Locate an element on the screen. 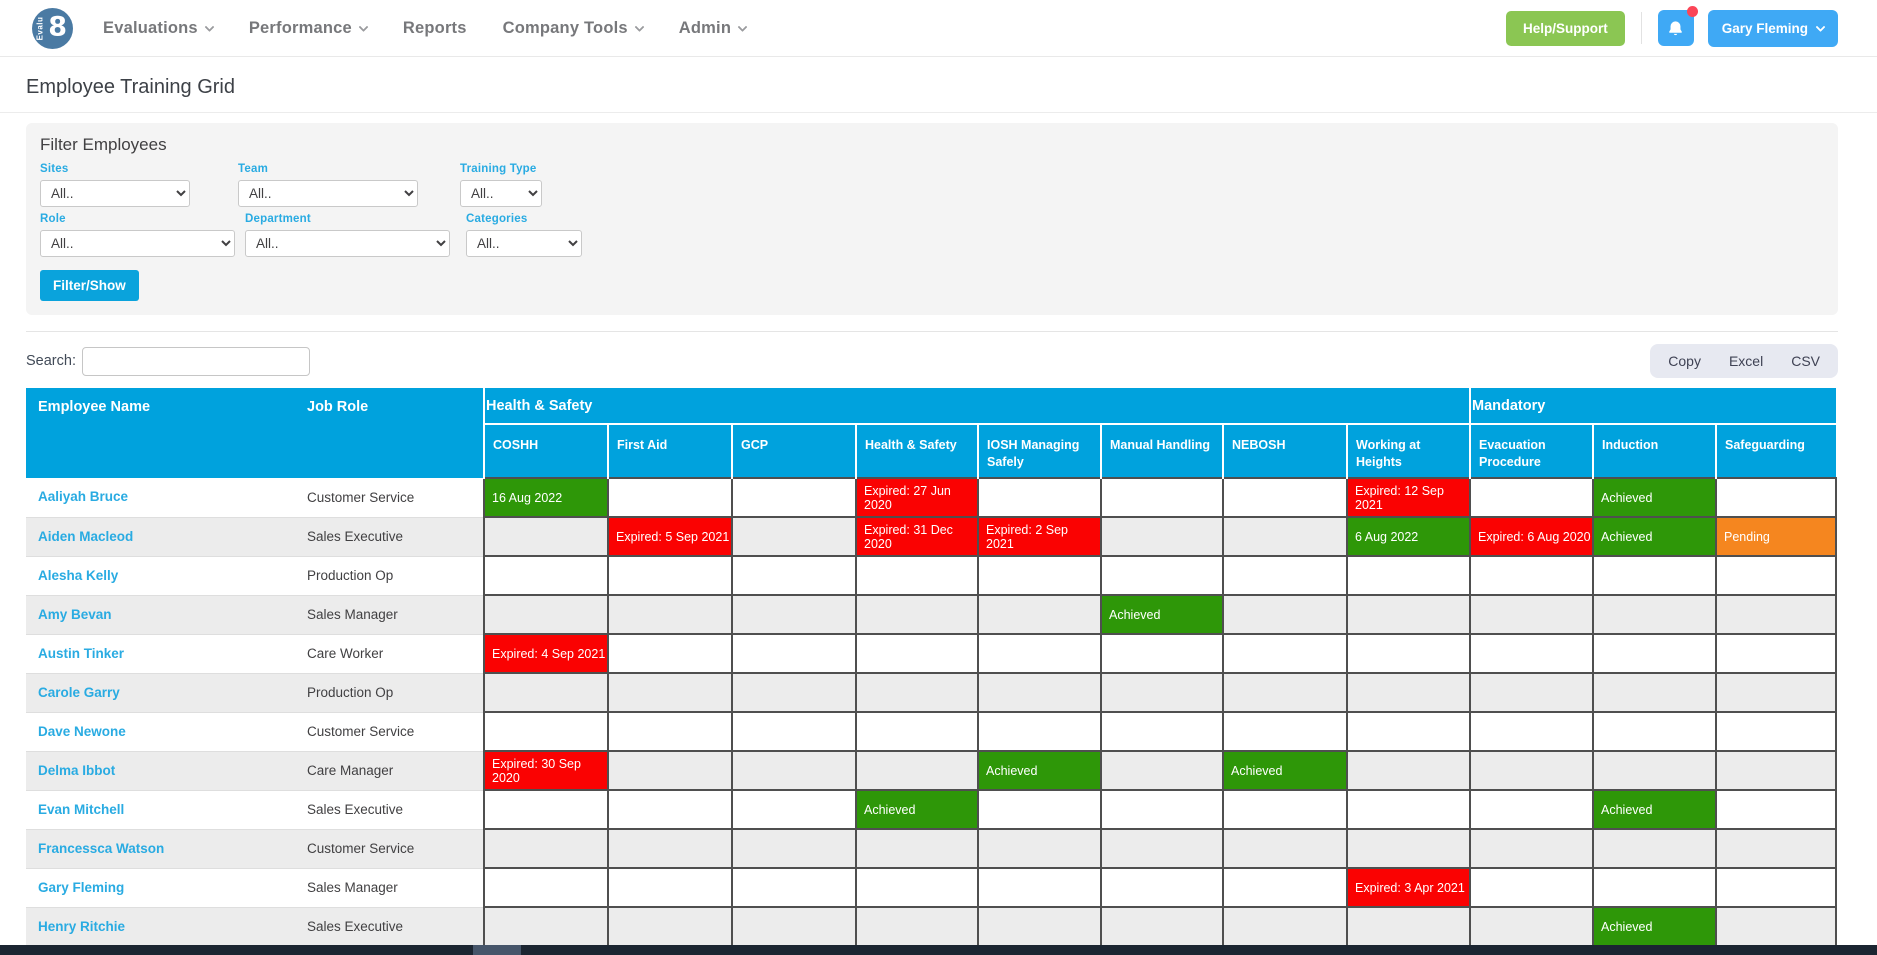 The height and width of the screenshot is (955, 1877). training-cell-induction: Achieved is located at coordinates (1654, 809).